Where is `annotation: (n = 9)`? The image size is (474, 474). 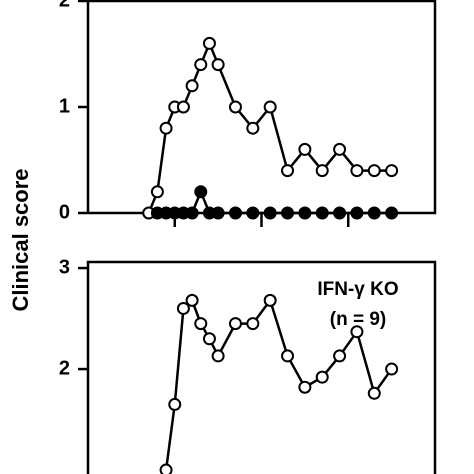
annotation: (n = 9) is located at coordinates (358, 319).